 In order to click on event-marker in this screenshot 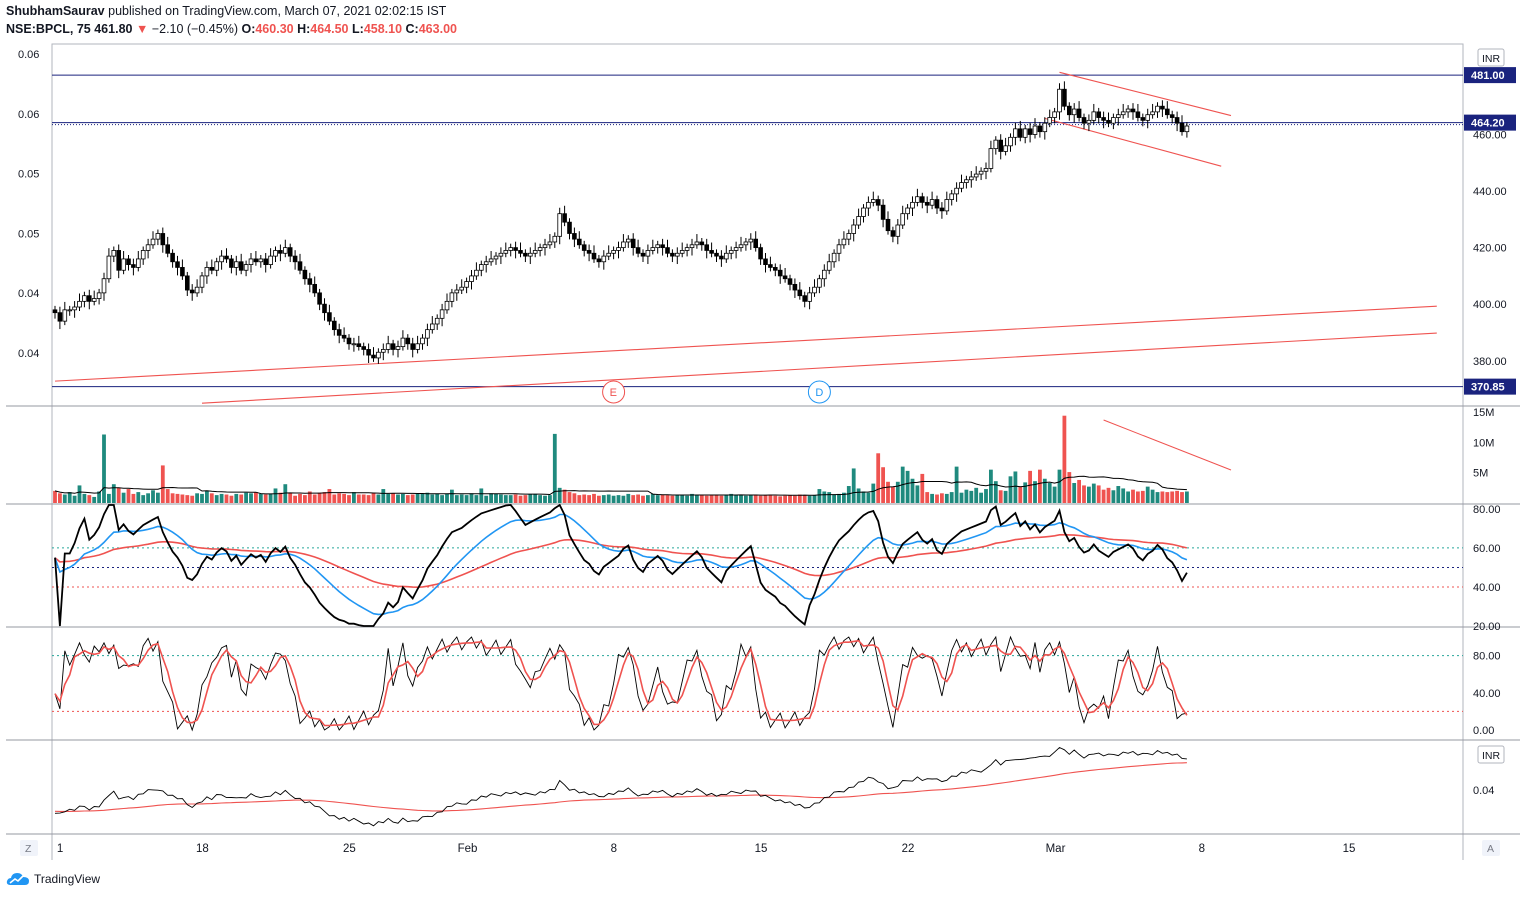, I will do `click(819, 392)`.